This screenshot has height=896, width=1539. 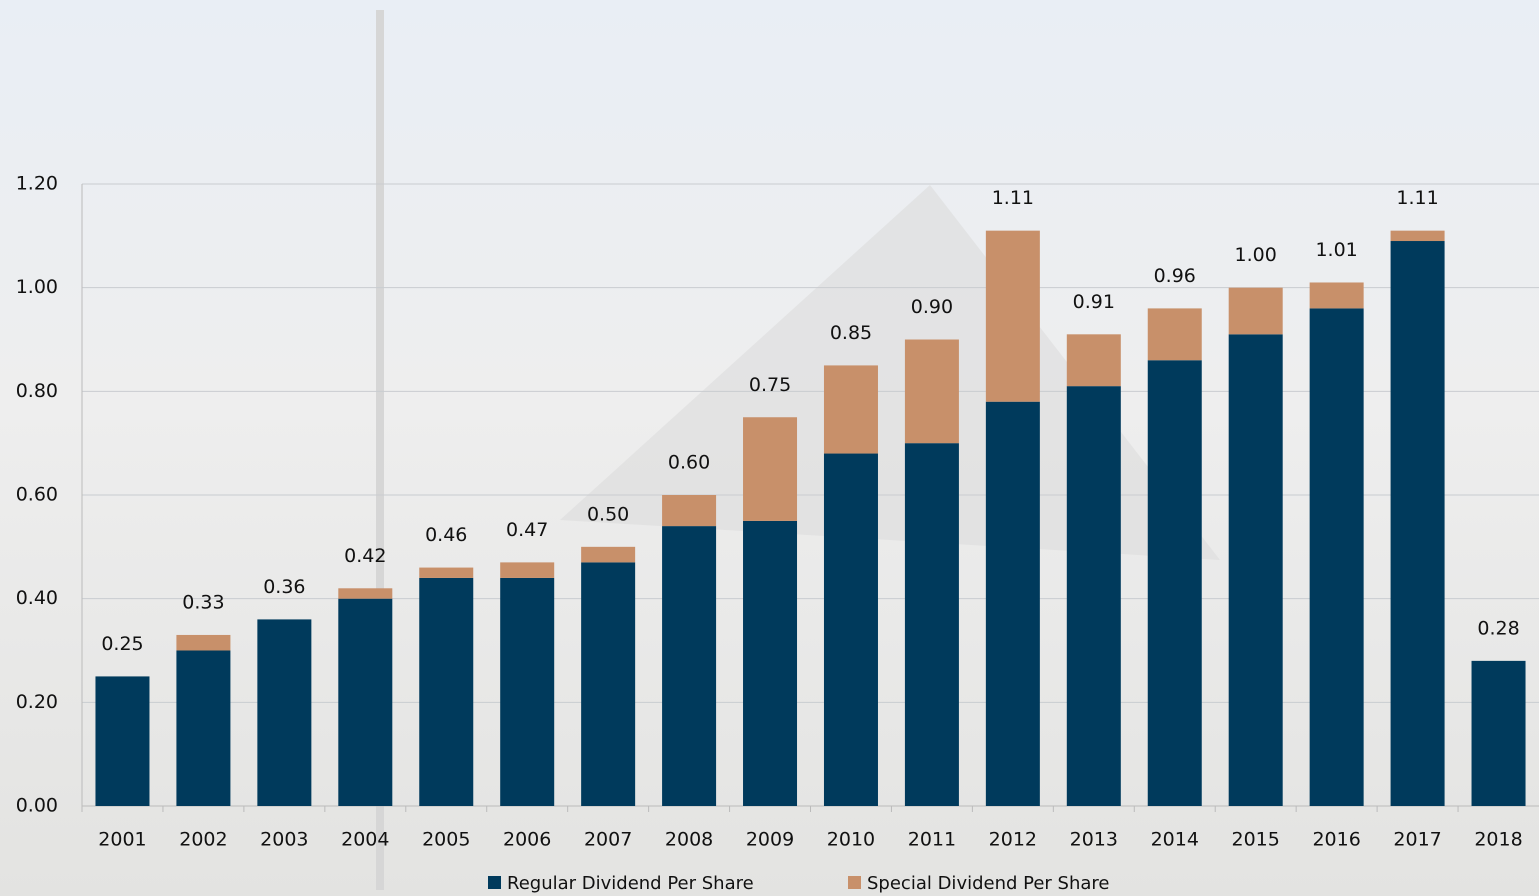 I want to click on x-tick-label: 2017, so click(x=1417, y=840).